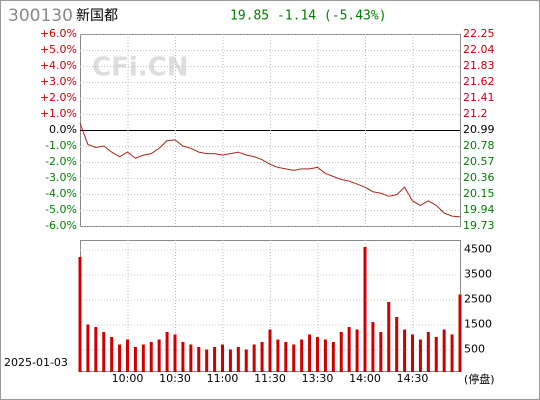  What do you see at coordinates (318, 378) in the screenshot?
I see `x-tick-label: 13:30` at bounding box center [318, 378].